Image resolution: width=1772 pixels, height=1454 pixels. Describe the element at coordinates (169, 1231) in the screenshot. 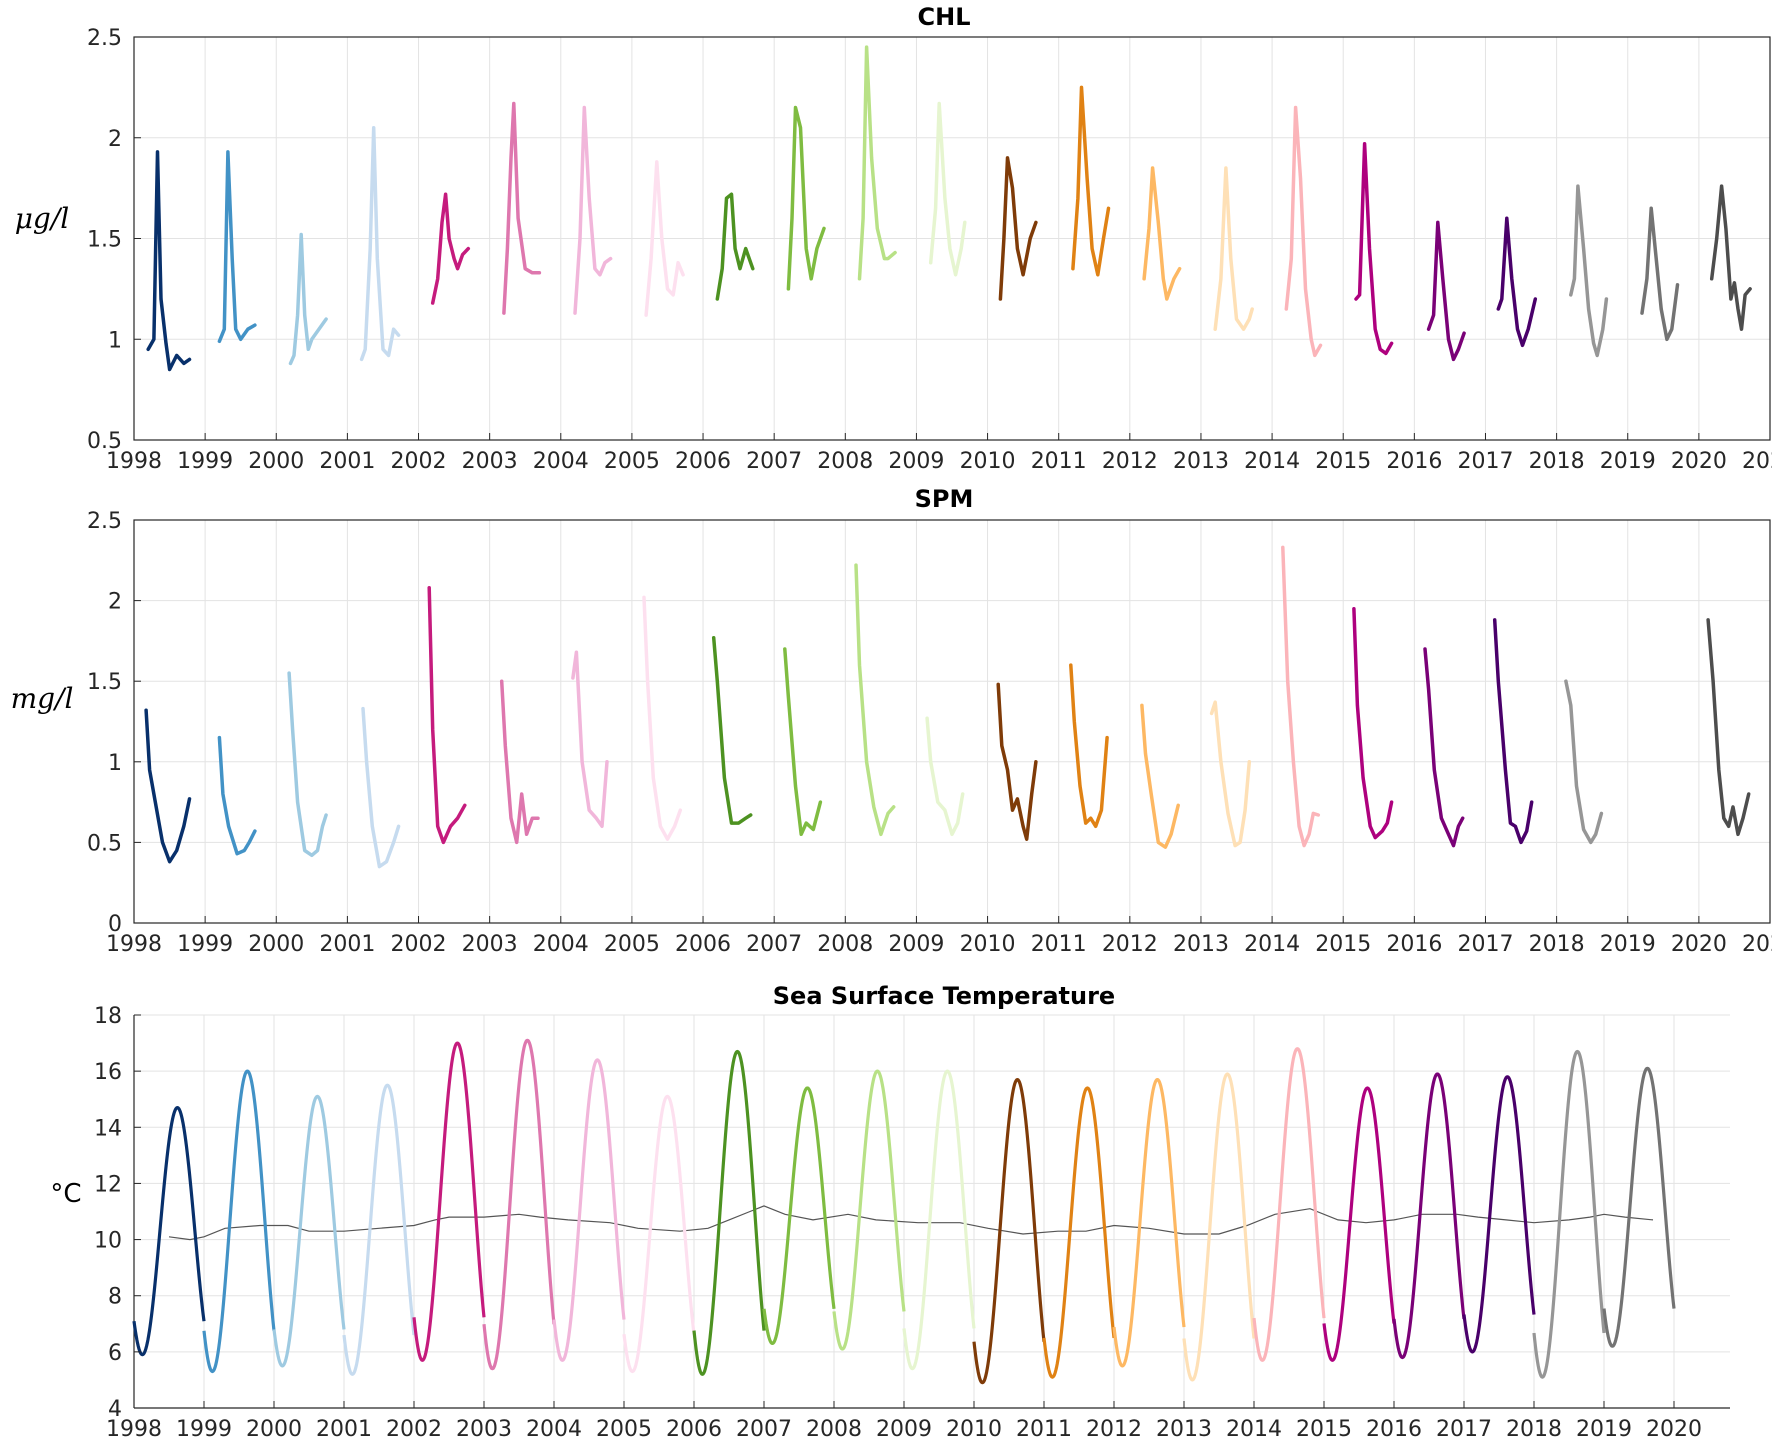

I see `sst-series-1998` at that location.